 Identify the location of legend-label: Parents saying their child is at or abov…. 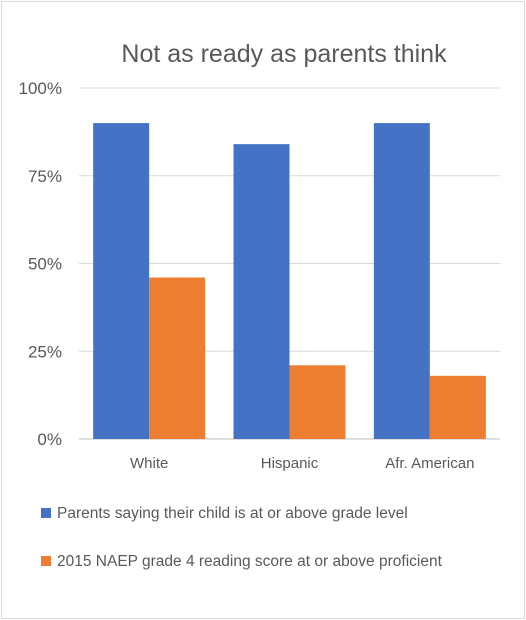
(232, 513).